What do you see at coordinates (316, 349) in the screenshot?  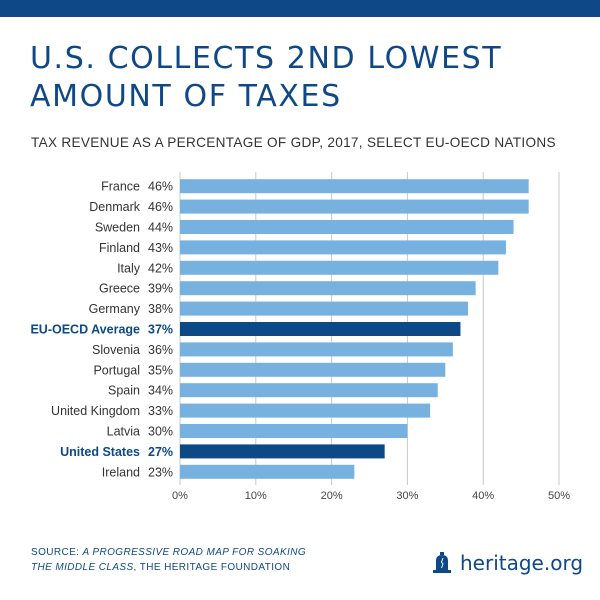 I see `bar-slovenia` at bounding box center [316, 349].